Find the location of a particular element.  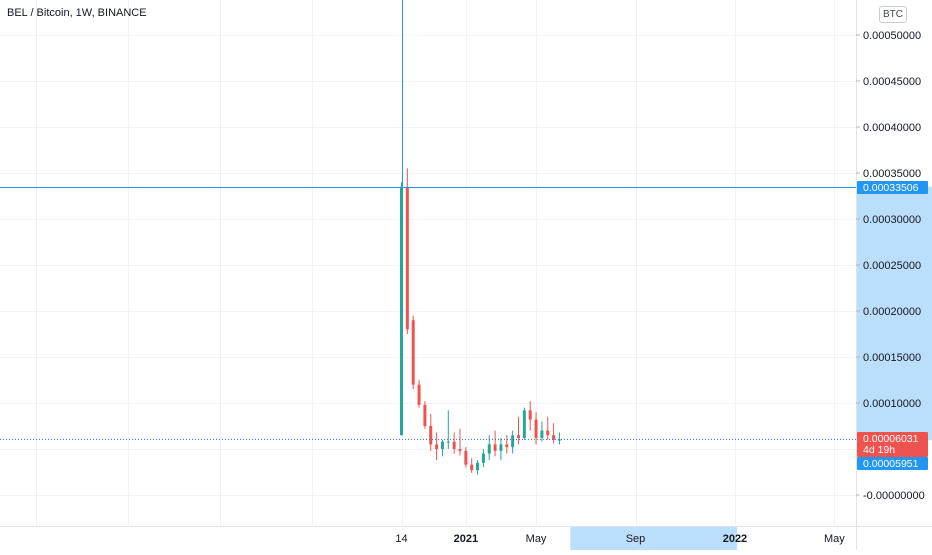

x-tick-label: 14 is located at coordinates (401, 539).